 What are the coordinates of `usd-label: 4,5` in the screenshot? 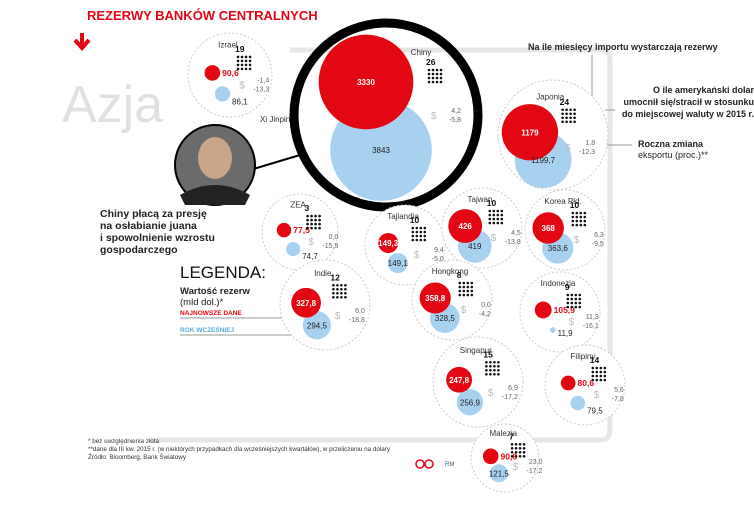 It's located at (516, 233).